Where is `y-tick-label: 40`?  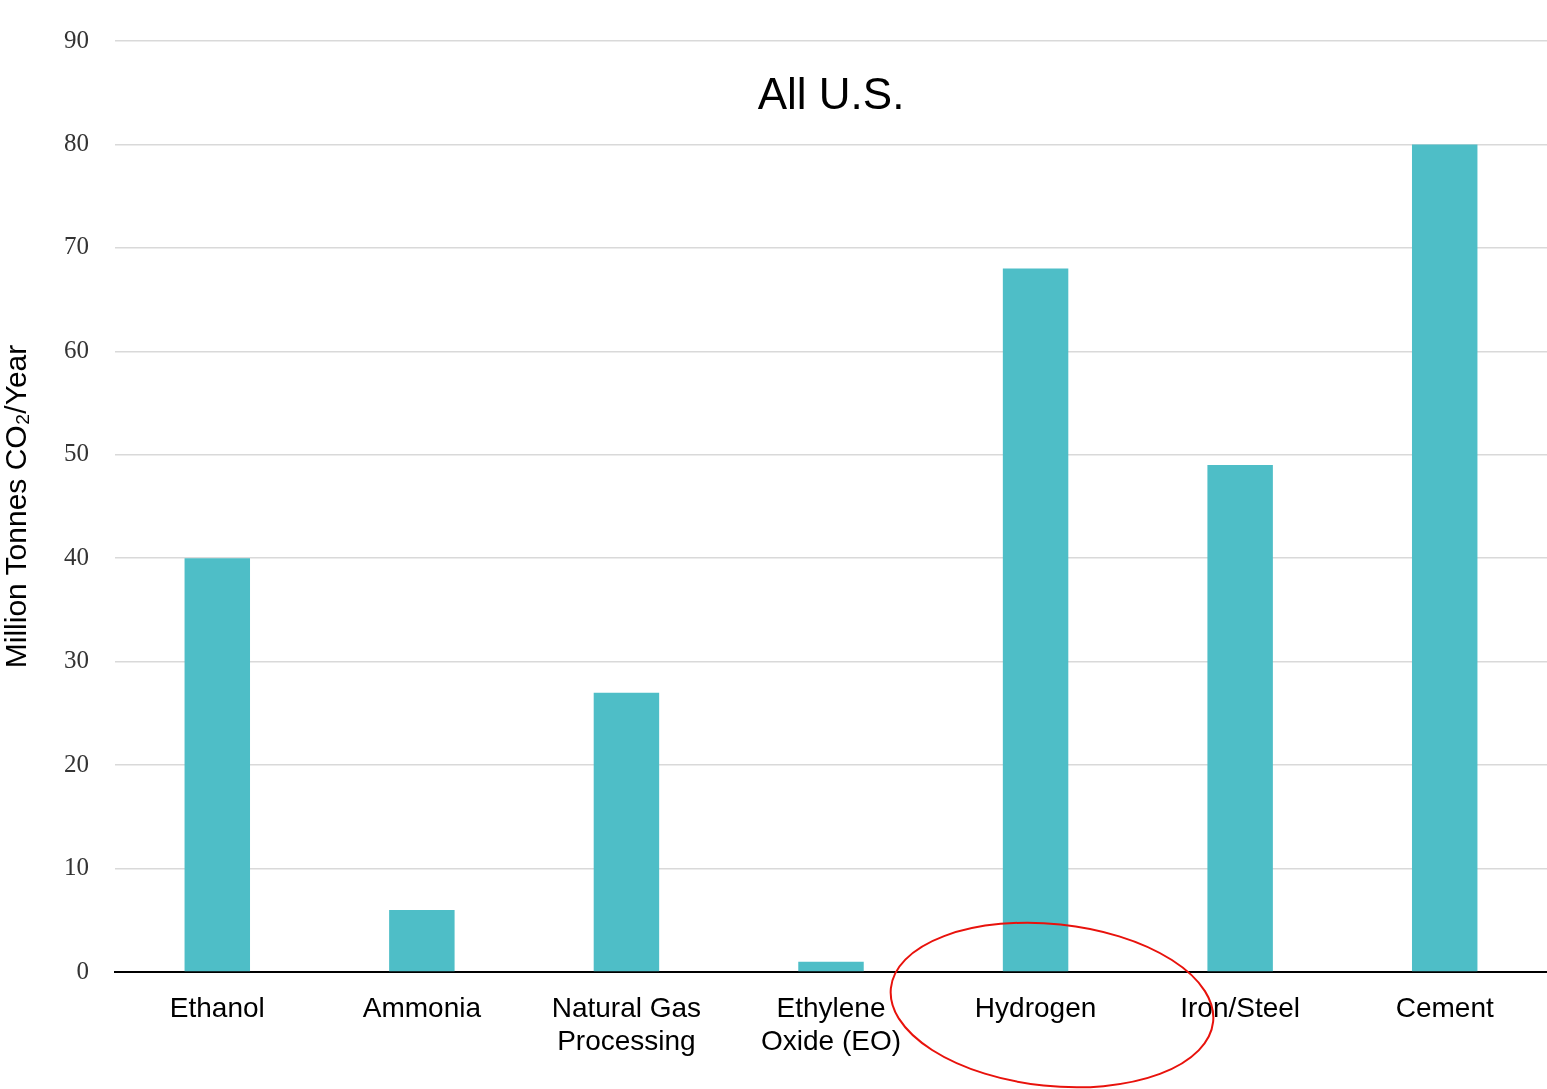 y-tick-label: 40 is located at coordinates (76, 556).